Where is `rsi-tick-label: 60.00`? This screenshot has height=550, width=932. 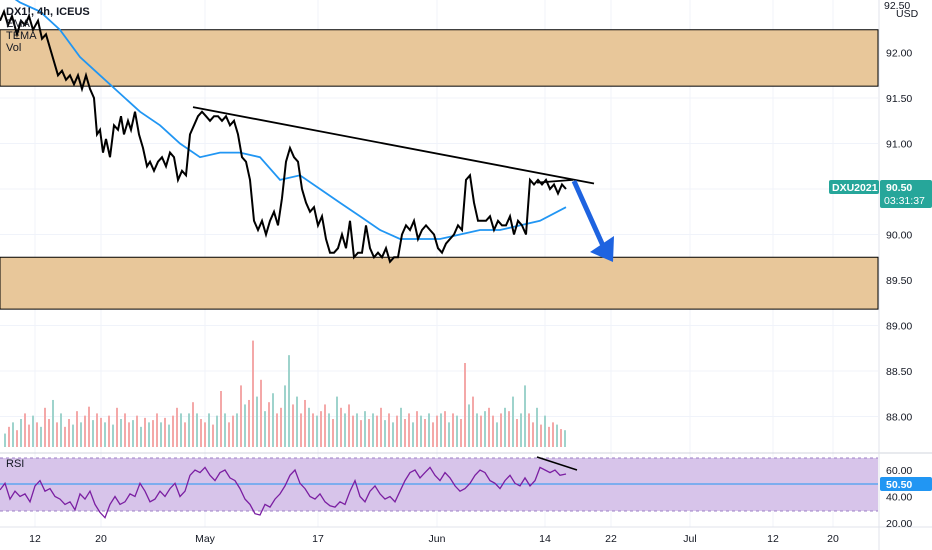 rsi-tick-label: 60.00 is located at coordinates (899, 471).